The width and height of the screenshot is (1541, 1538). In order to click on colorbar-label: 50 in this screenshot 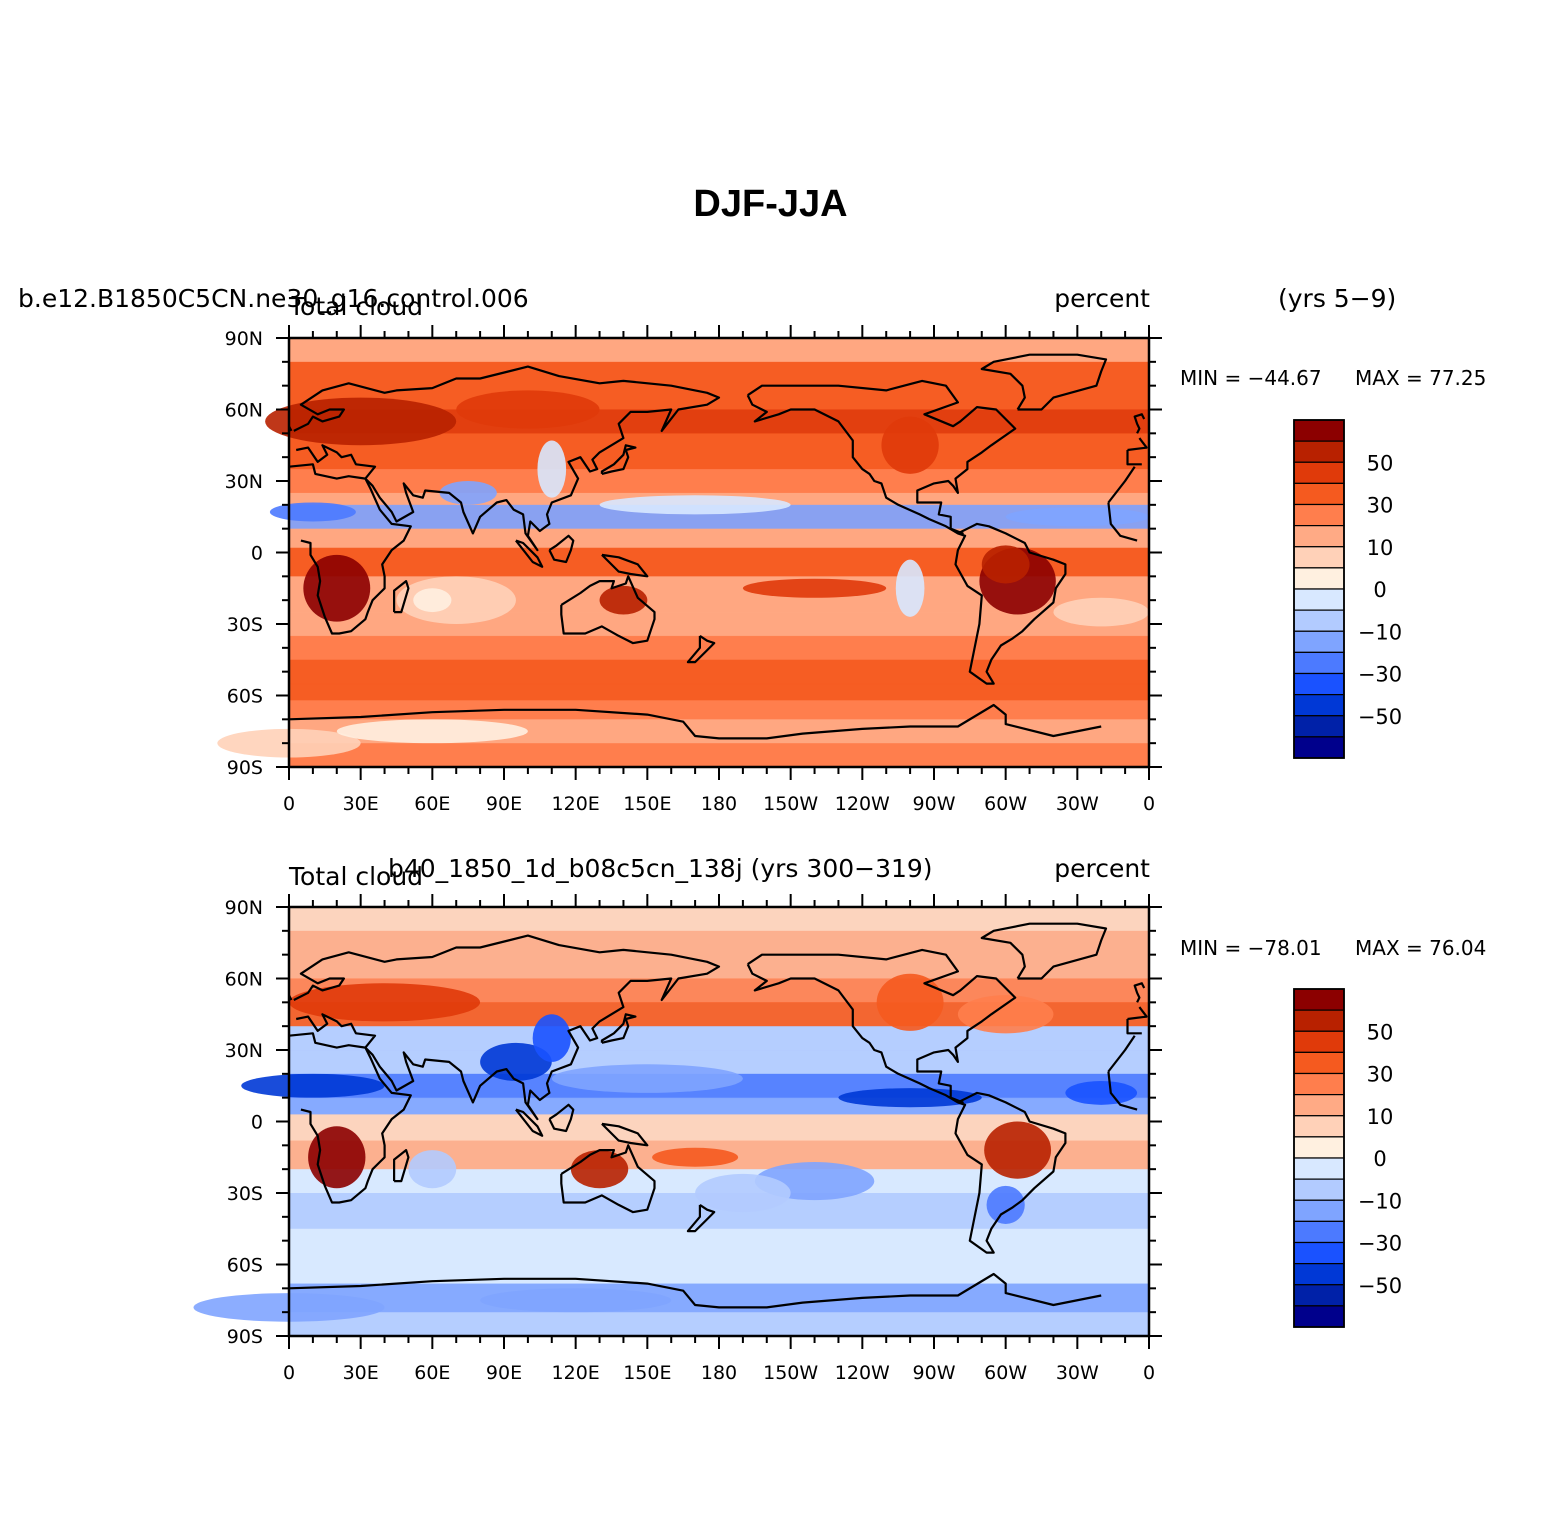, I will do `click(1380, 463)`.